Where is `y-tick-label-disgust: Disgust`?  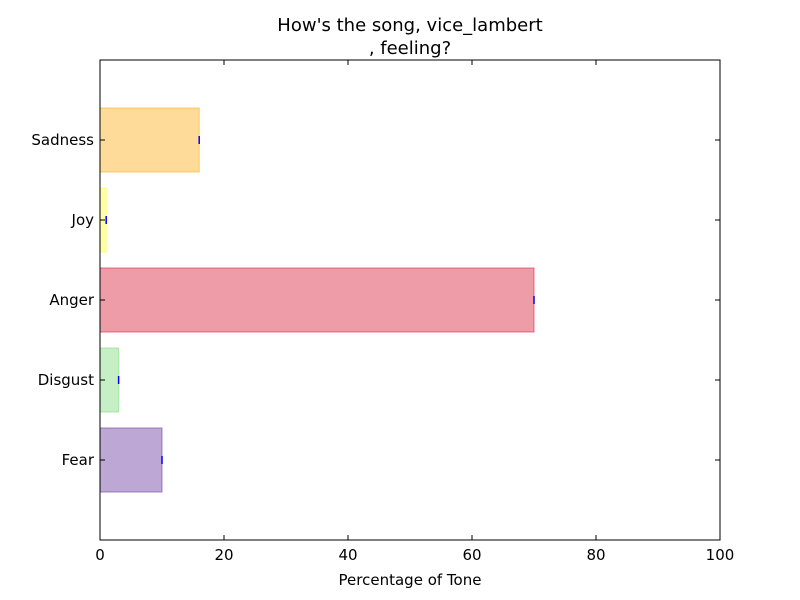 y-tick-label-disgust: Disgust is located at coordinates (66, 380).